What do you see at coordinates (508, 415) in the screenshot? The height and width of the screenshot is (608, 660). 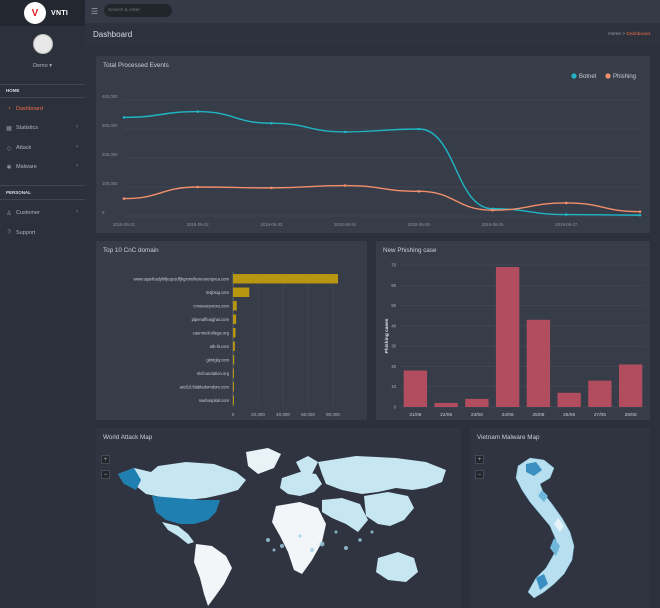 I see `x-tick-label: 24/06` at bounding box center [508, 415].